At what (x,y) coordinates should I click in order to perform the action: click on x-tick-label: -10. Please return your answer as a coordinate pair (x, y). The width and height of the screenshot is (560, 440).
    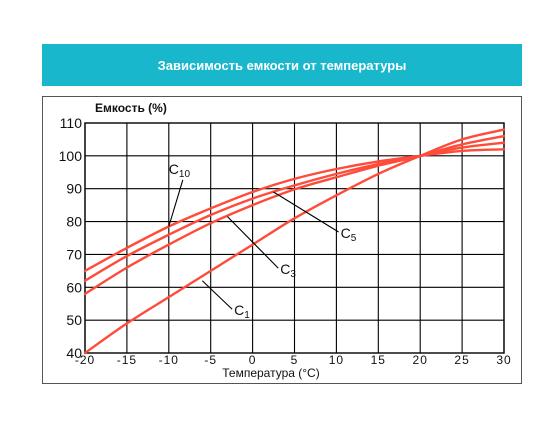
    Looking at the image, I should click on (169, 360).